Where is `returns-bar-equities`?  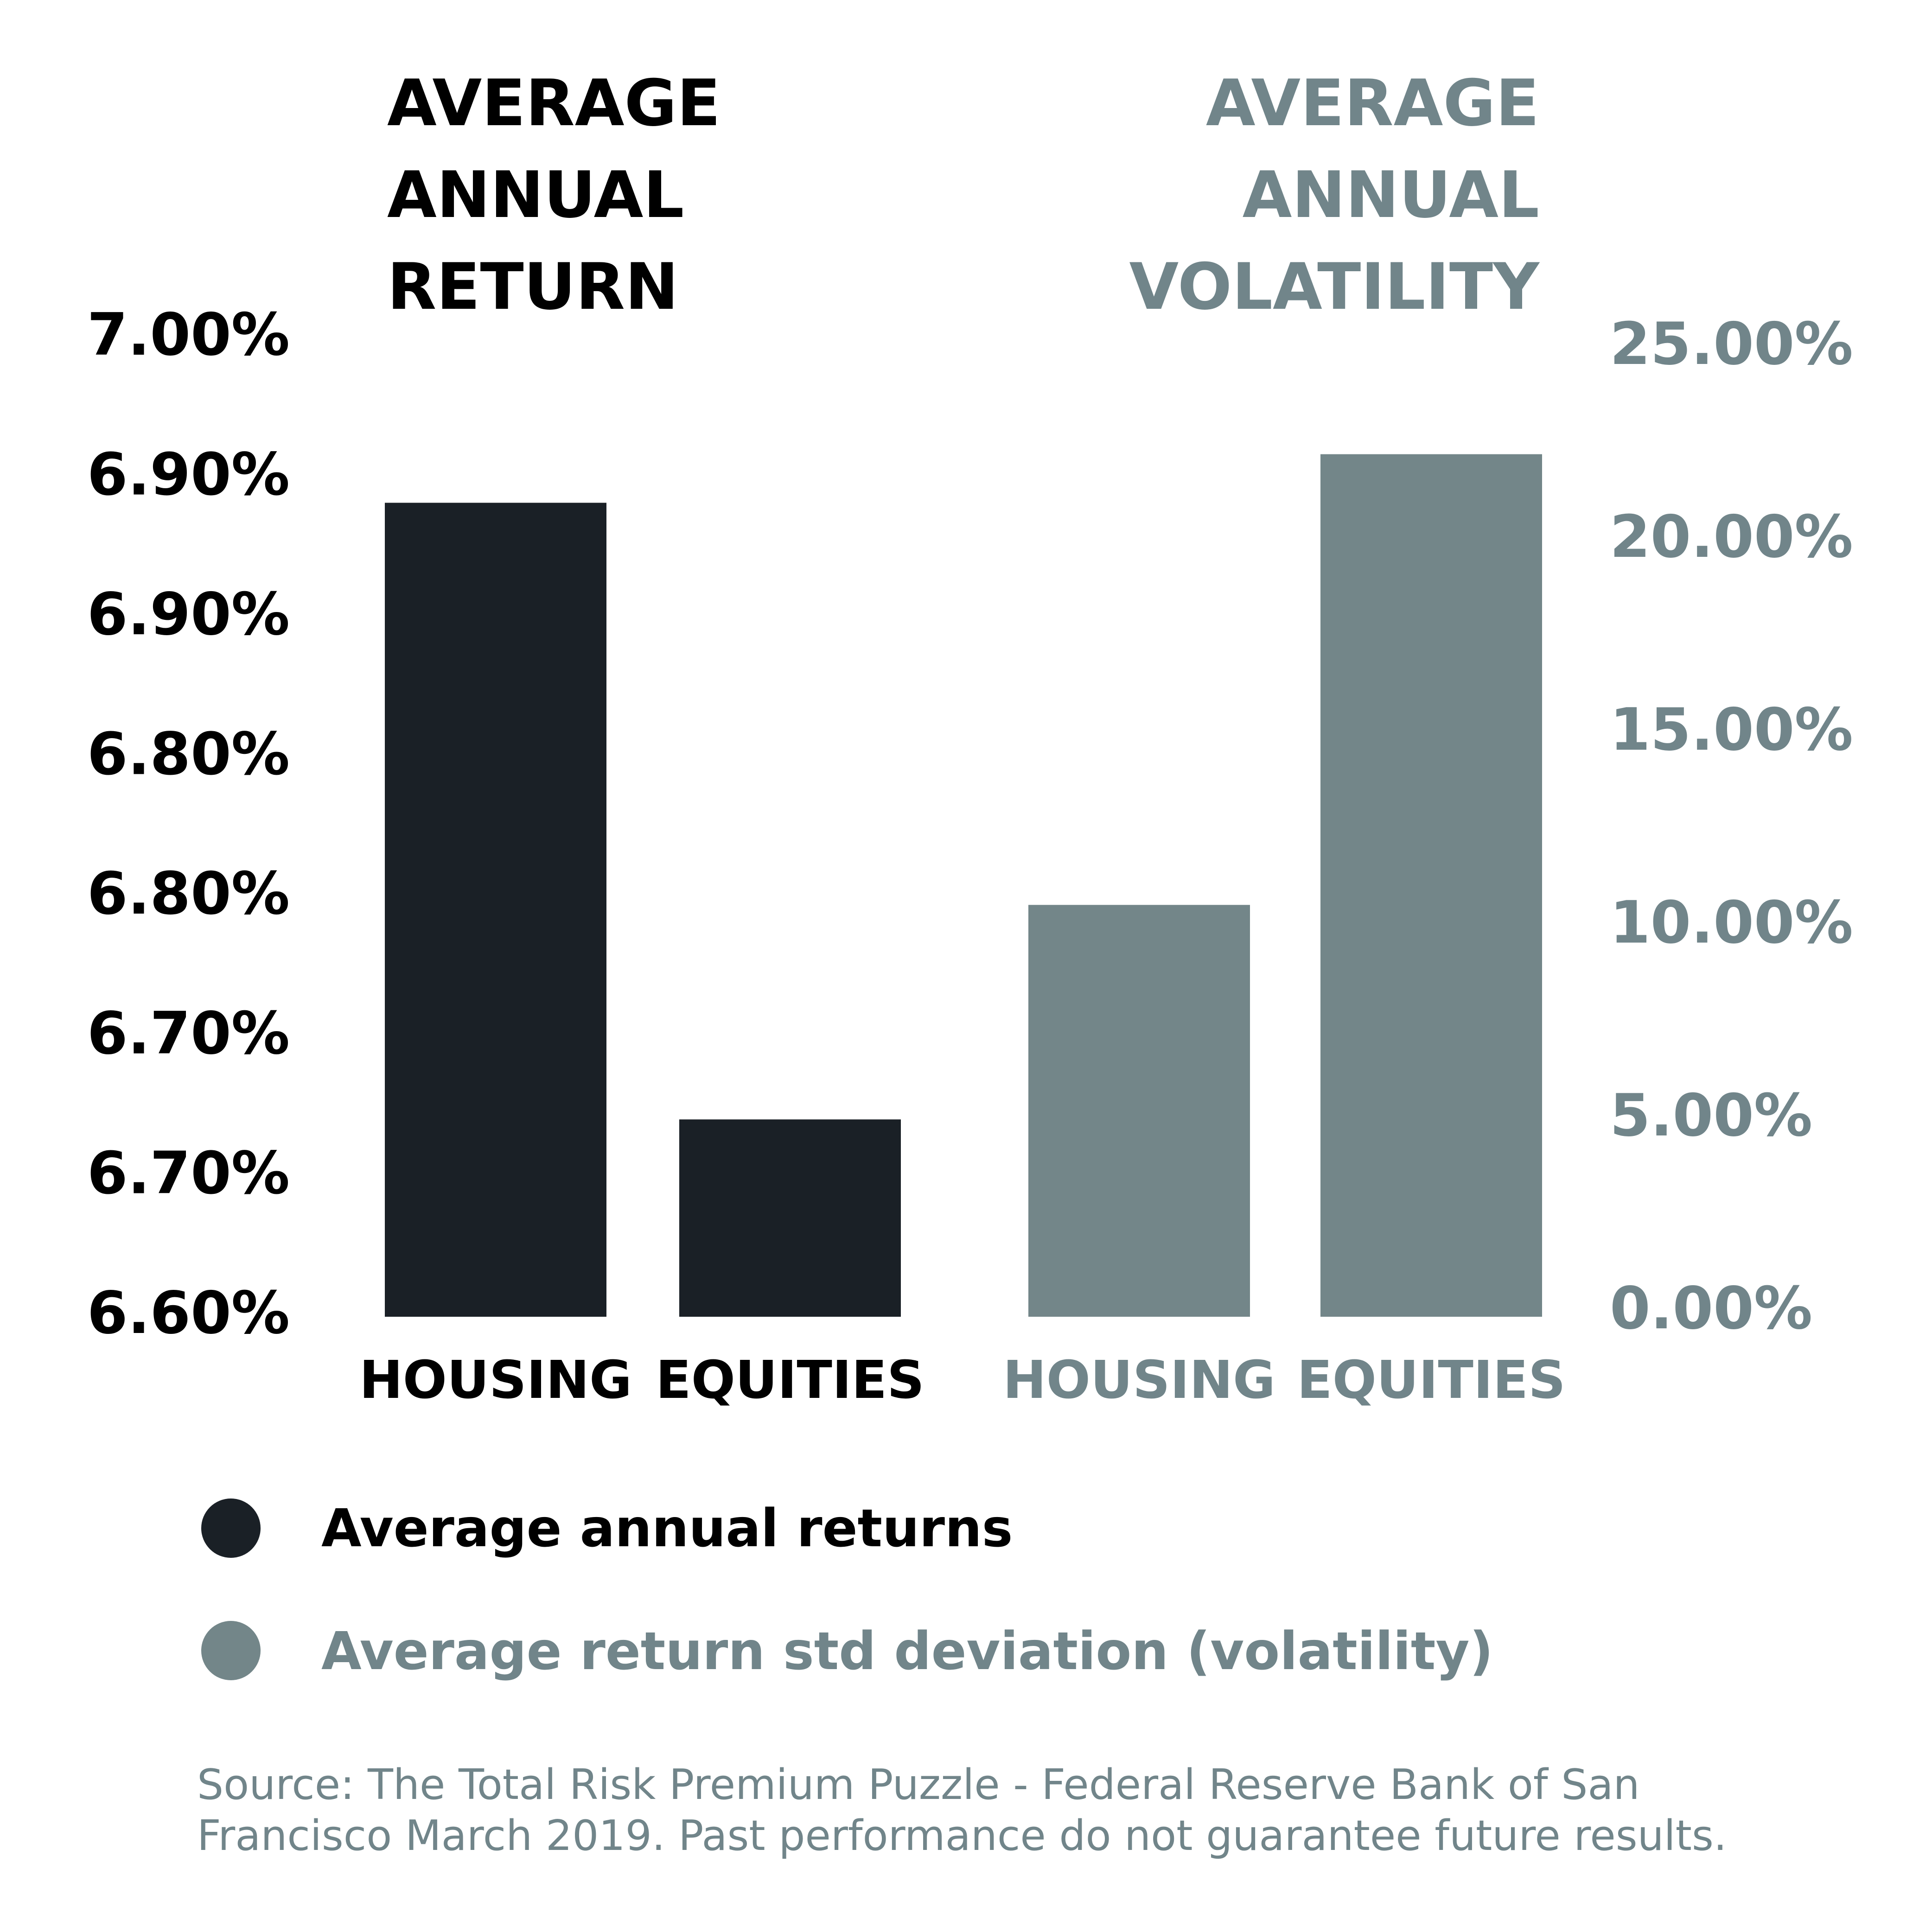
returns-bar-equities is located at coordinates (790, 1218).